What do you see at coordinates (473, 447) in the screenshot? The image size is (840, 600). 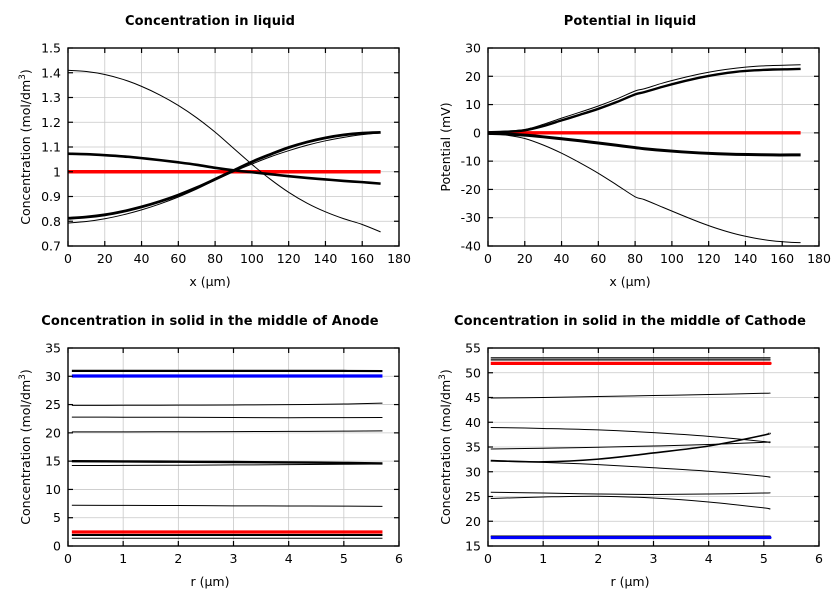 I see `y-tick-label: 35` at bounding box center [473, 447].